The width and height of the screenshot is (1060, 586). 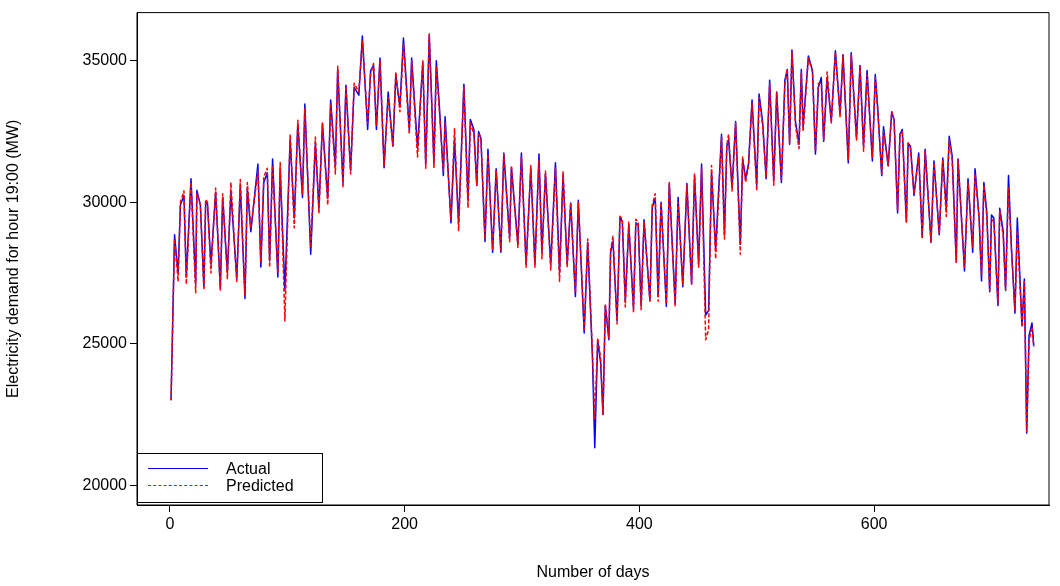 What do you see at coordinates (639, 524) in the screenshot?
I see `x-tick-label: 400` at bounding box center [639, 524].